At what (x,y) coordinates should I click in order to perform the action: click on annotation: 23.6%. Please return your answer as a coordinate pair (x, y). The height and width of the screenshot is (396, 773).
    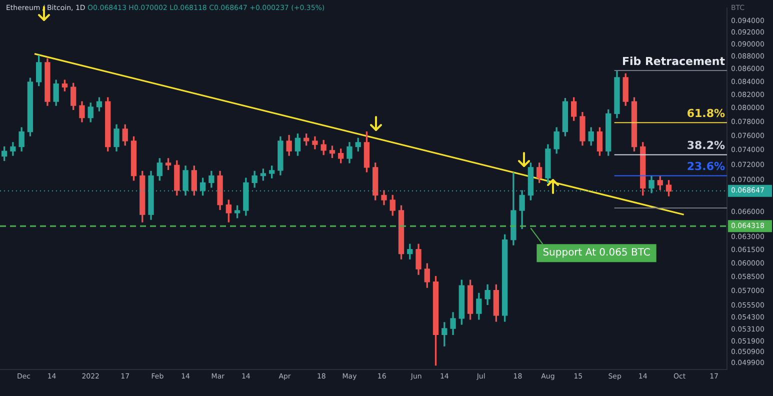
    Looking at the image, I should click on (705, 167).